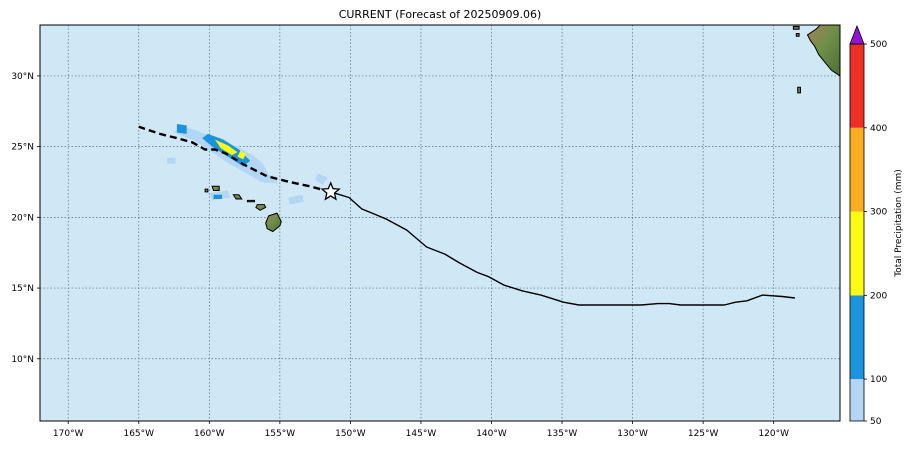 The width and height of the screenshot is (915, 452). I want to click on colorbar-label: Total Precipitation (mm), so click(899, 223).